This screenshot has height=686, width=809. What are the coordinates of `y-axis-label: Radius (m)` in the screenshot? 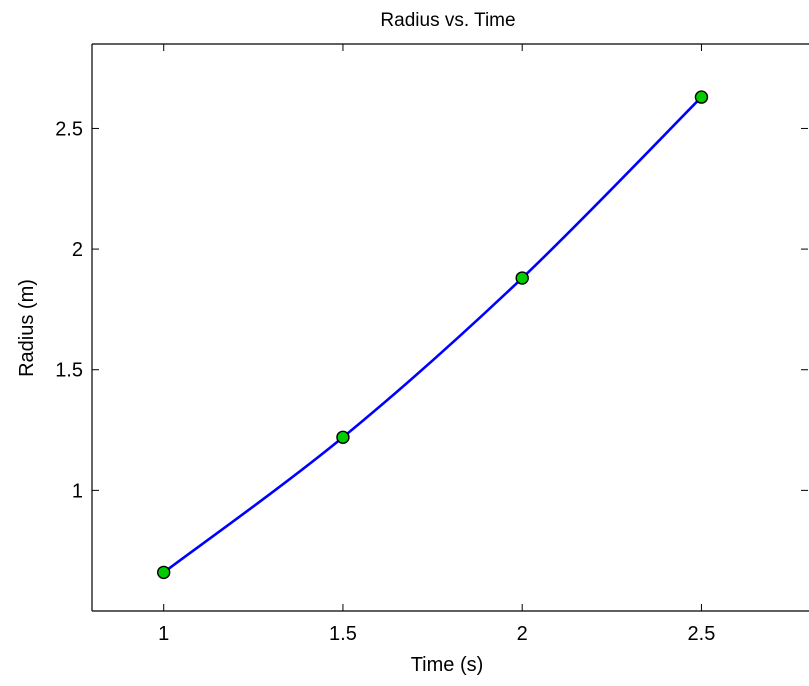 It's located at (27, 328).